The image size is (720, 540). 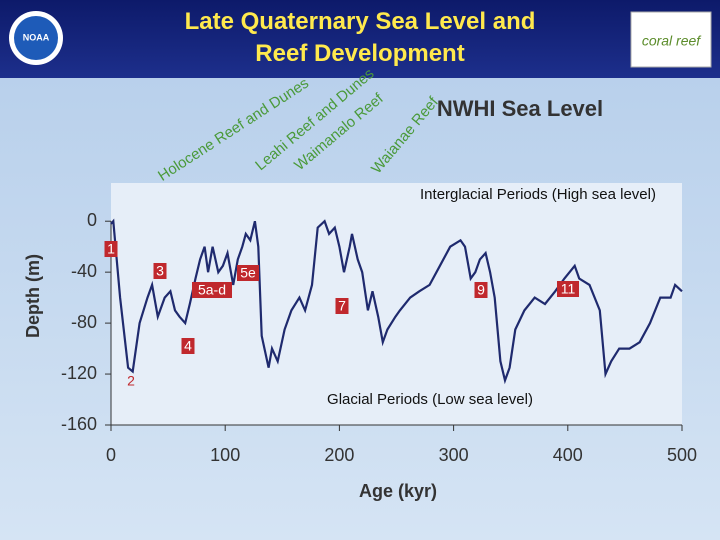 I want to click on y-tick-label: -160, so click(x=79, y=424).